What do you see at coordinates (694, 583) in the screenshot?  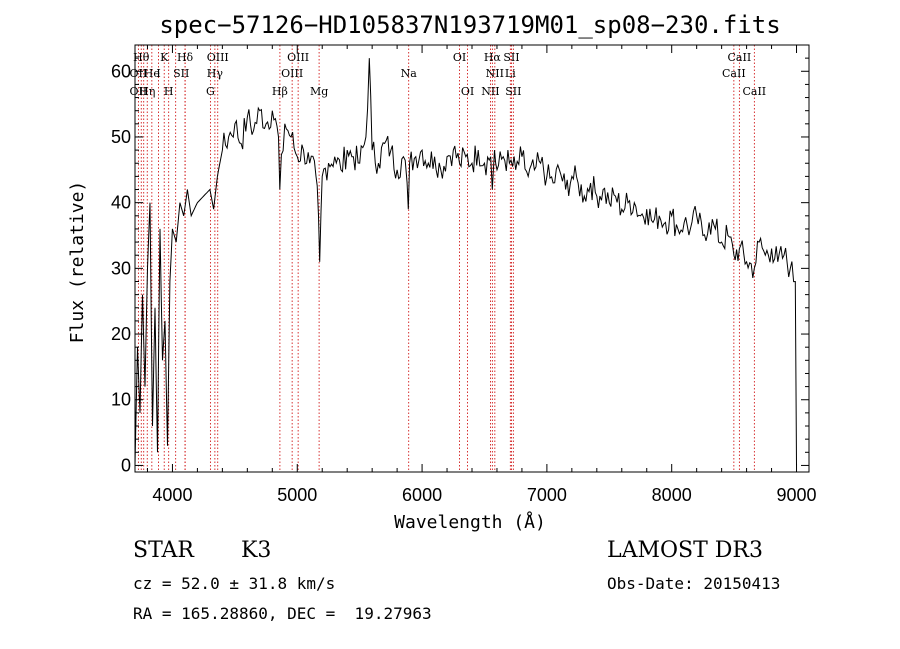 I see `observation-date: Obs-Date: 20150413` at bounding box center [694, 583].